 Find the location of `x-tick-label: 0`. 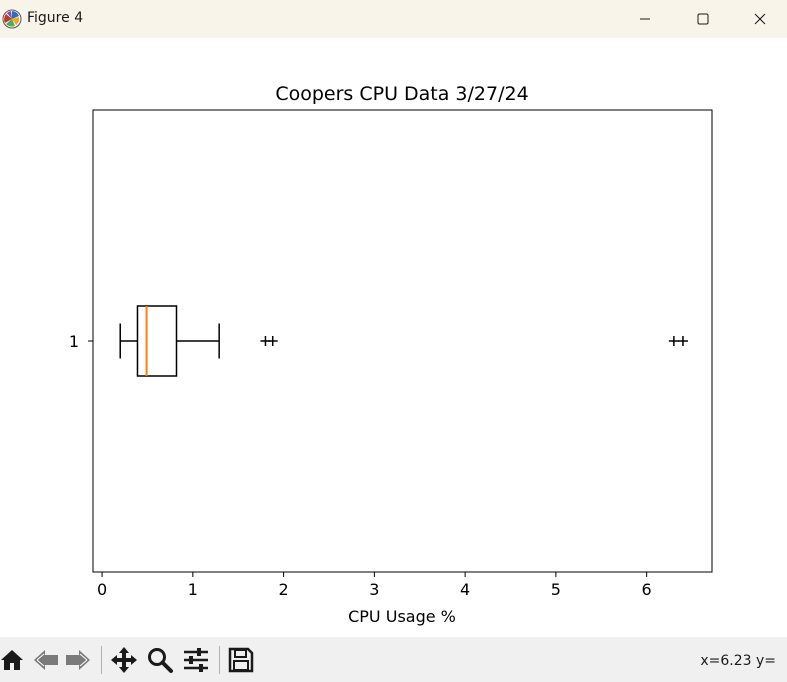

x-tick-label: 0 is located at coordinates (102, 589).